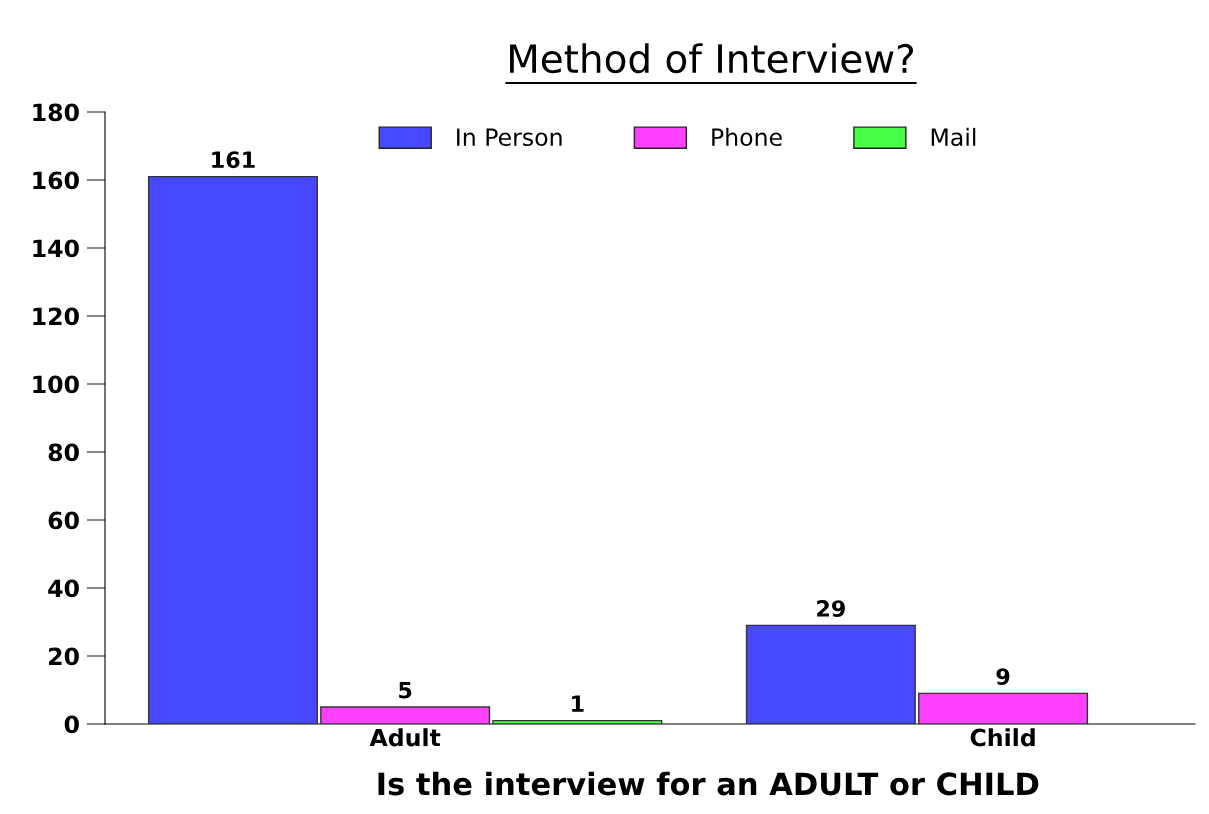 Image resolution: width=1209 pixels, height=814 pixels. What do you see at coordinates (56, 248) in the screenshot?
I see `y-tick-label: 140` at bounding box center [56, 248].